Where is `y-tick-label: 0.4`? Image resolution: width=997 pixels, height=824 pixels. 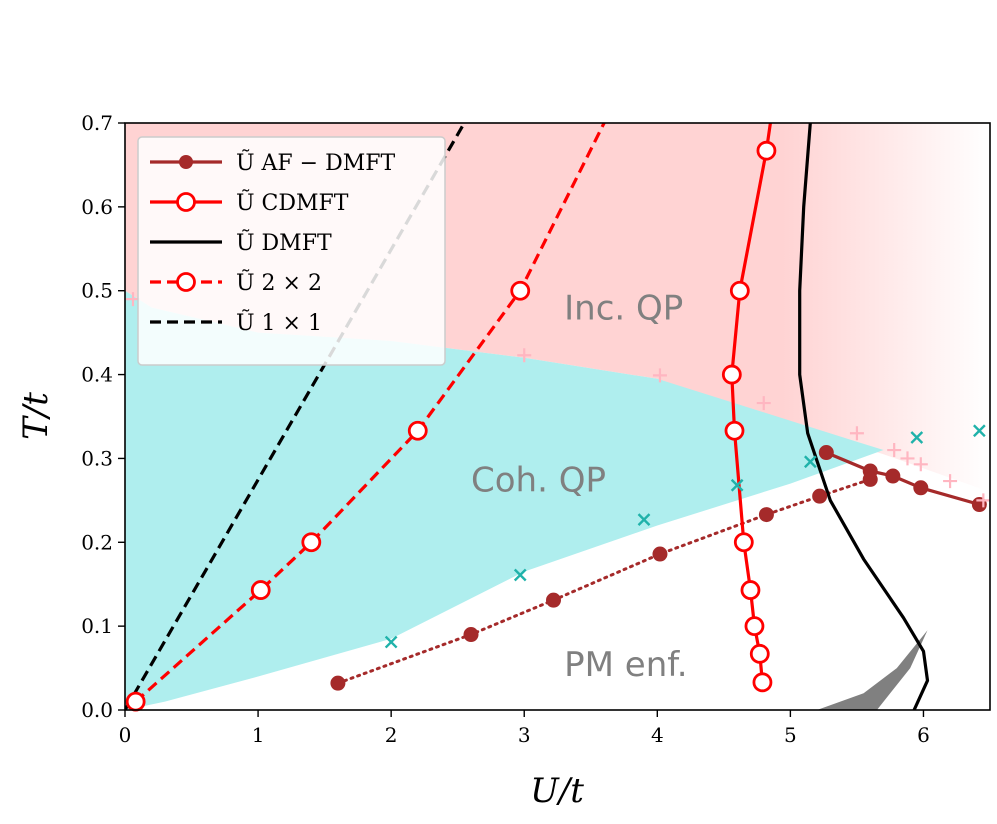
y-tick-label: 0.4 is located at coordinates (97, 375).